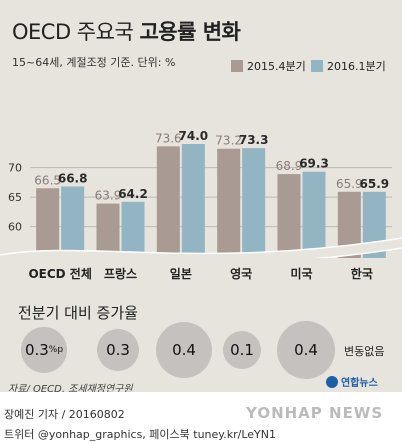  Describe the element at coordinates (301, 273) in the screenshot. I see `category-label: 미국` at that location.